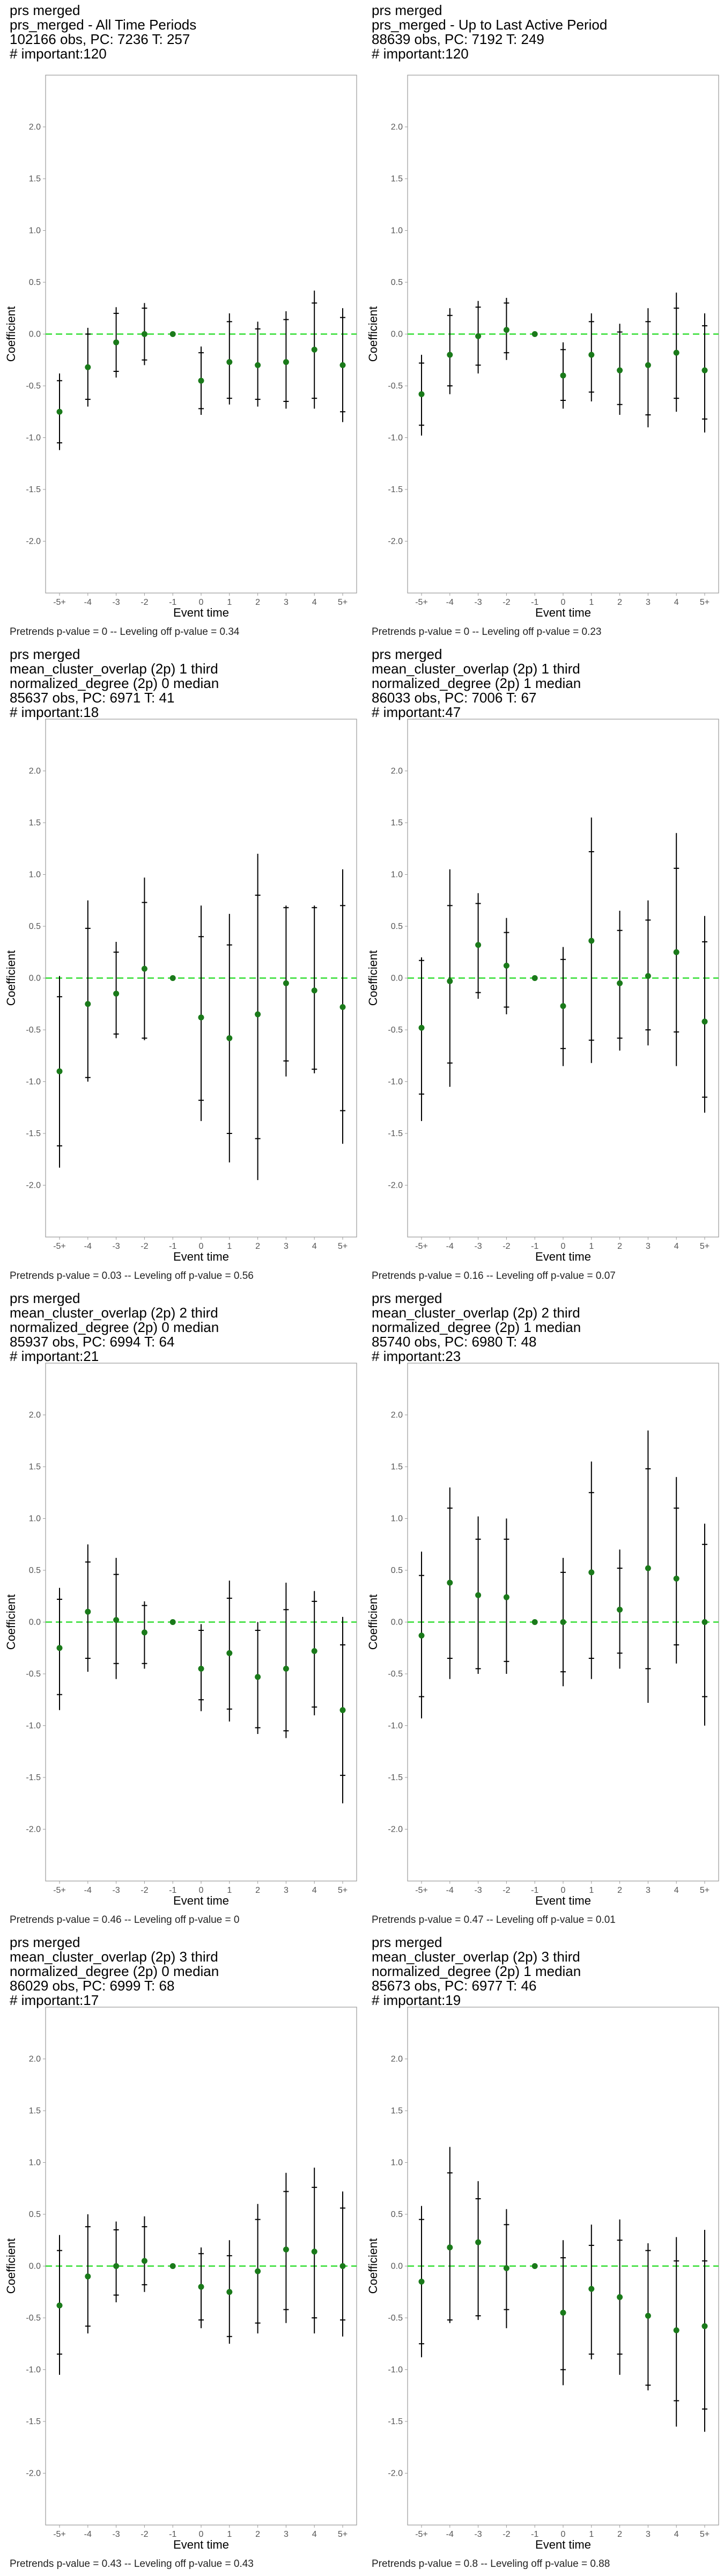 The image size is (724, 2576). I want to click on chart-title-line: 88639 obs, PC: 7192 T: 249, so click(458, 39).